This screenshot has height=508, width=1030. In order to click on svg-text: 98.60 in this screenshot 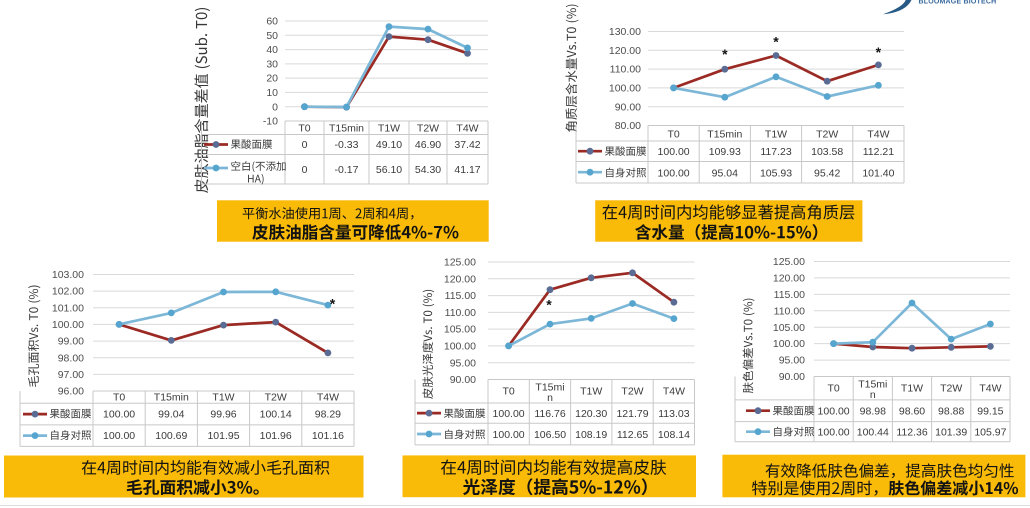, I will do `click(912, 412)`.